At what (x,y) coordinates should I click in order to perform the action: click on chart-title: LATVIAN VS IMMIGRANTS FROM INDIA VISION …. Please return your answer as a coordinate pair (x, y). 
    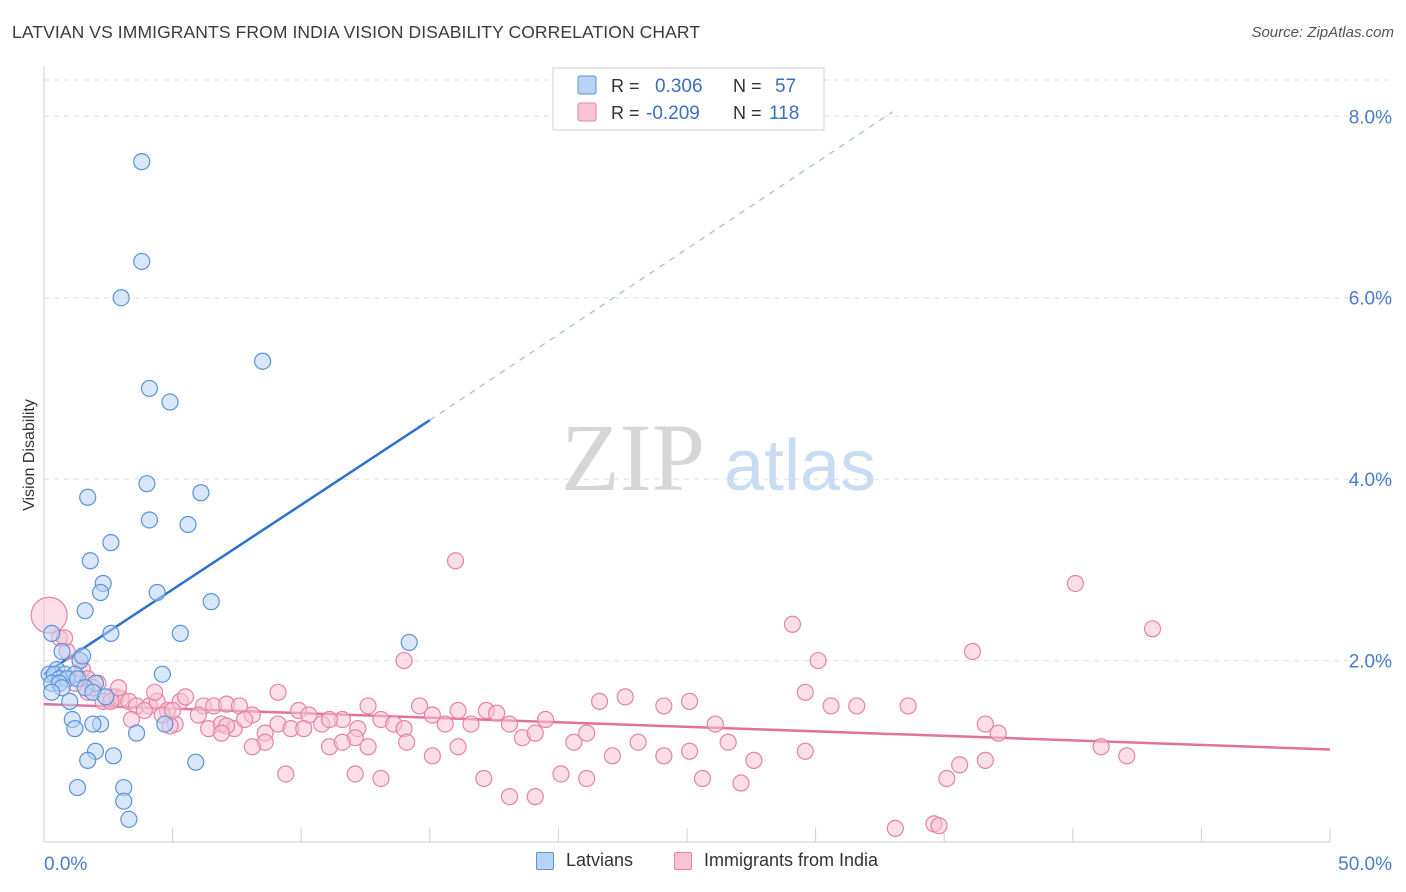
    Looking at the image, I should click on (356, 32).